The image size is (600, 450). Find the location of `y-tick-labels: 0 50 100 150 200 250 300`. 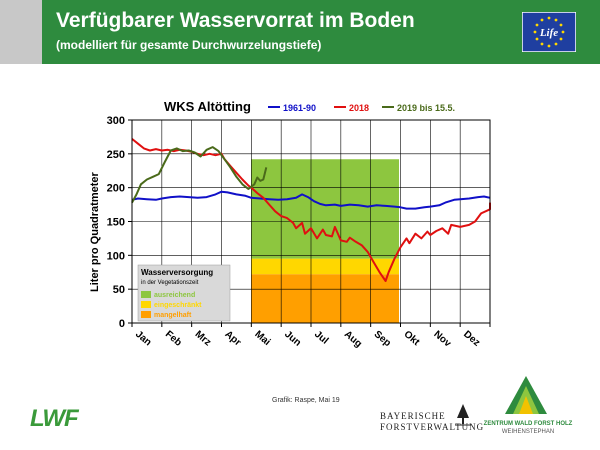

y-tick-labels: 0 50 100 150 200 250 300 is located at coordinates (116, 222).